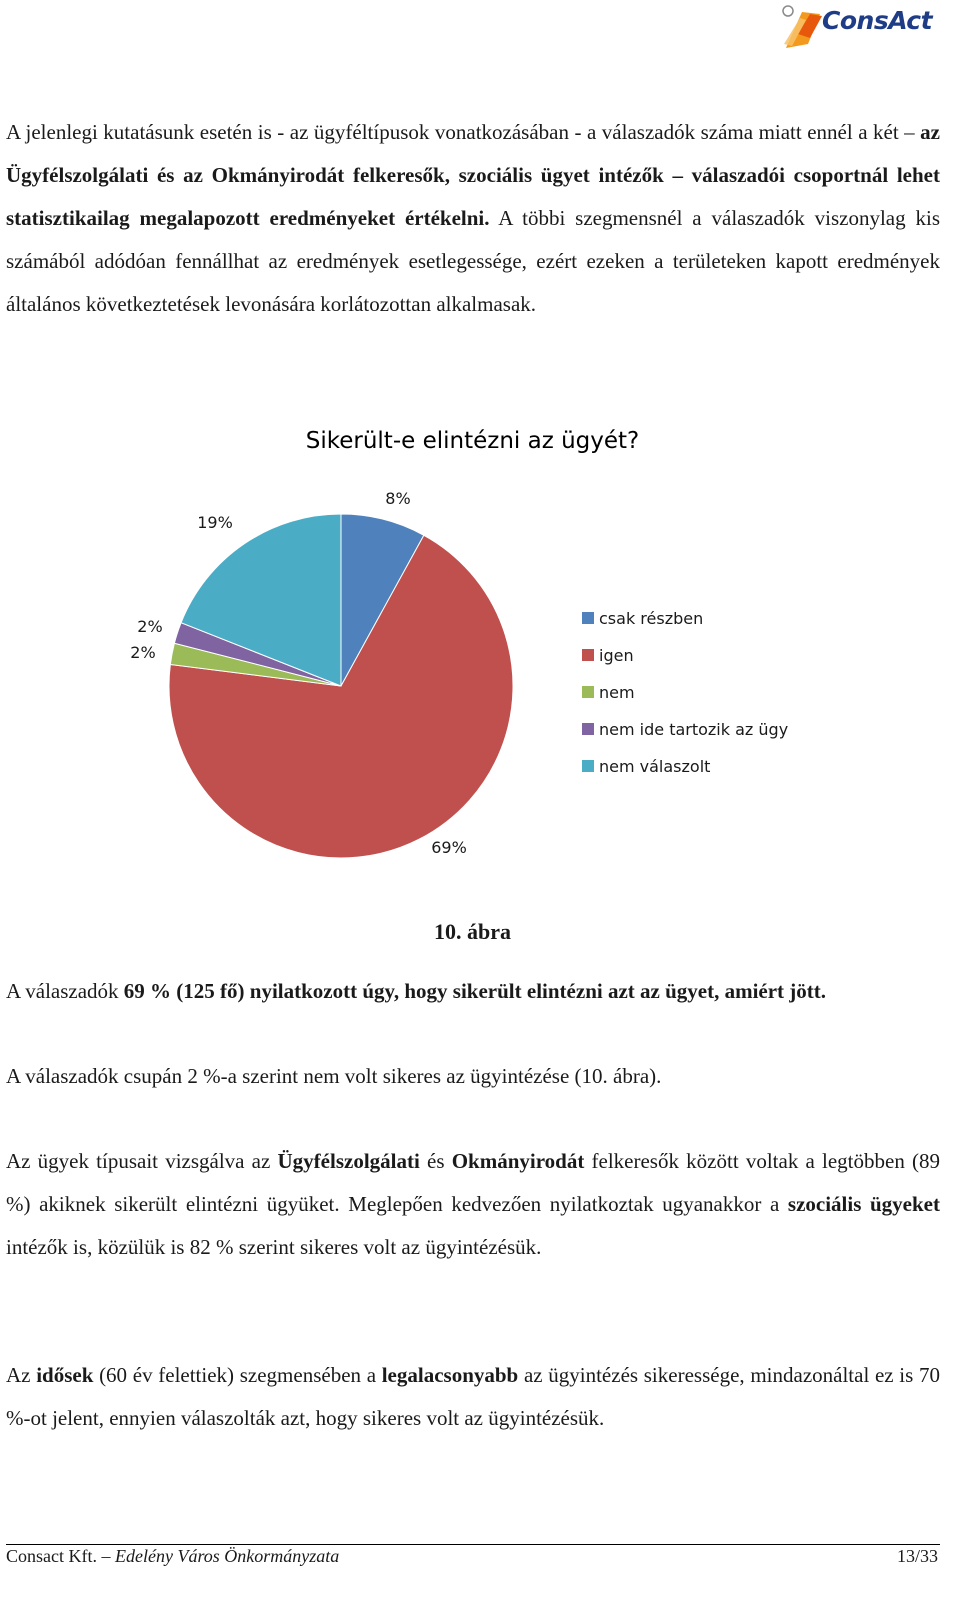 This screenshot has height=1597, width=960. I want to click on pie-data-label-3: 2%, so click(149, 626).